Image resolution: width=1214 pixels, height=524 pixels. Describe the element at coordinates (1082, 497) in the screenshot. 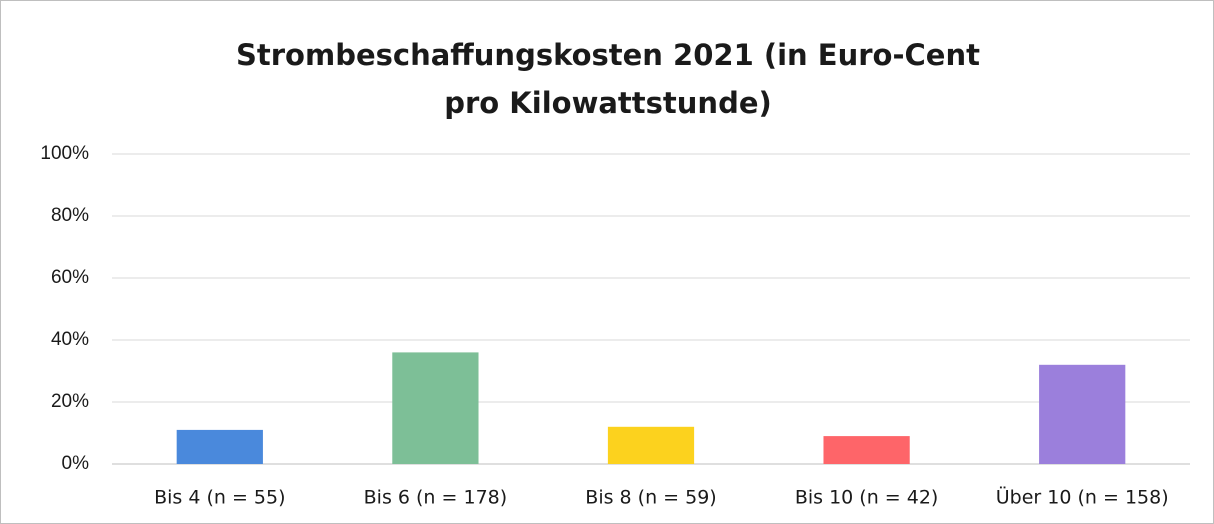

I see `x-tick-label: Über 10 (n = 158)` at that location.